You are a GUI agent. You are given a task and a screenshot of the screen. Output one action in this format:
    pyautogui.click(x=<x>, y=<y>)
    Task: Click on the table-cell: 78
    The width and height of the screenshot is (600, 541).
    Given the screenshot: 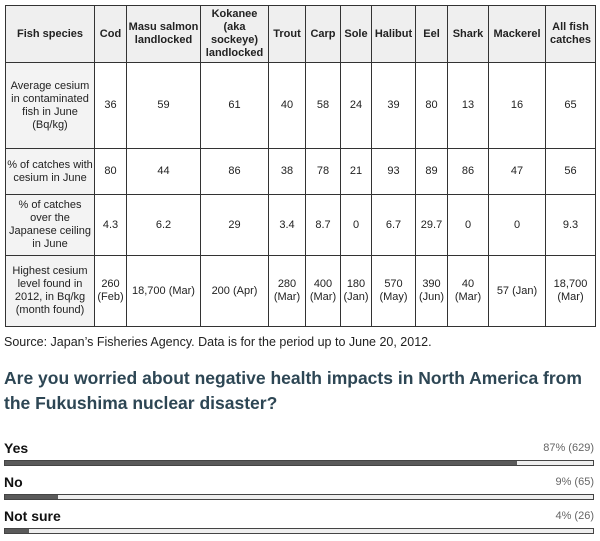 What is the action you would take?
    pyautogui.click(x=323, y=171)
    